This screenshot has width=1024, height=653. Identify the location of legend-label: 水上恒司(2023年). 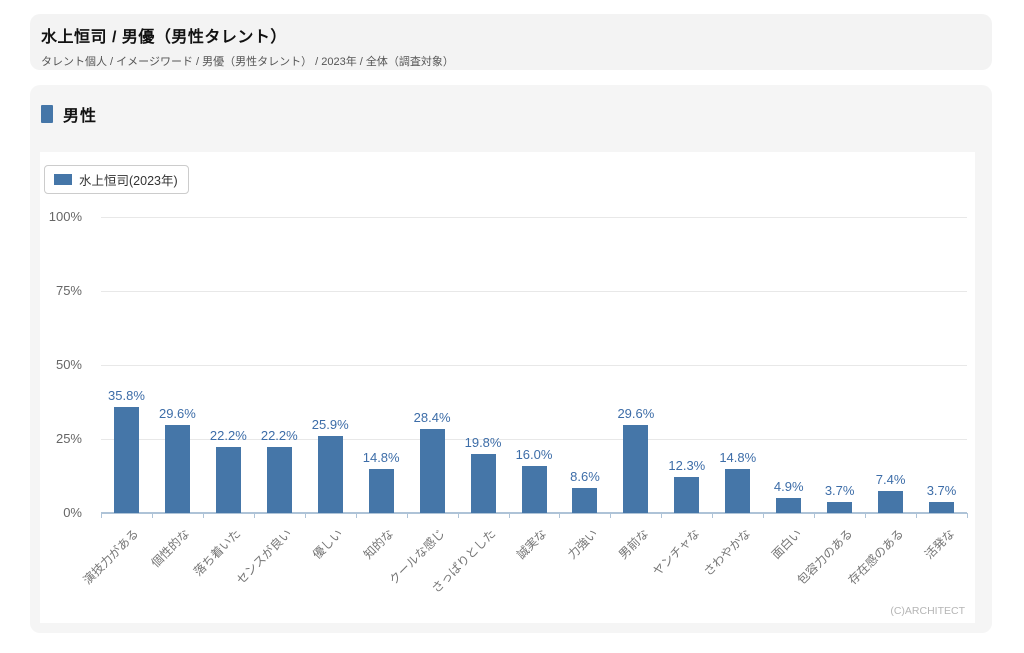
(128, 181).